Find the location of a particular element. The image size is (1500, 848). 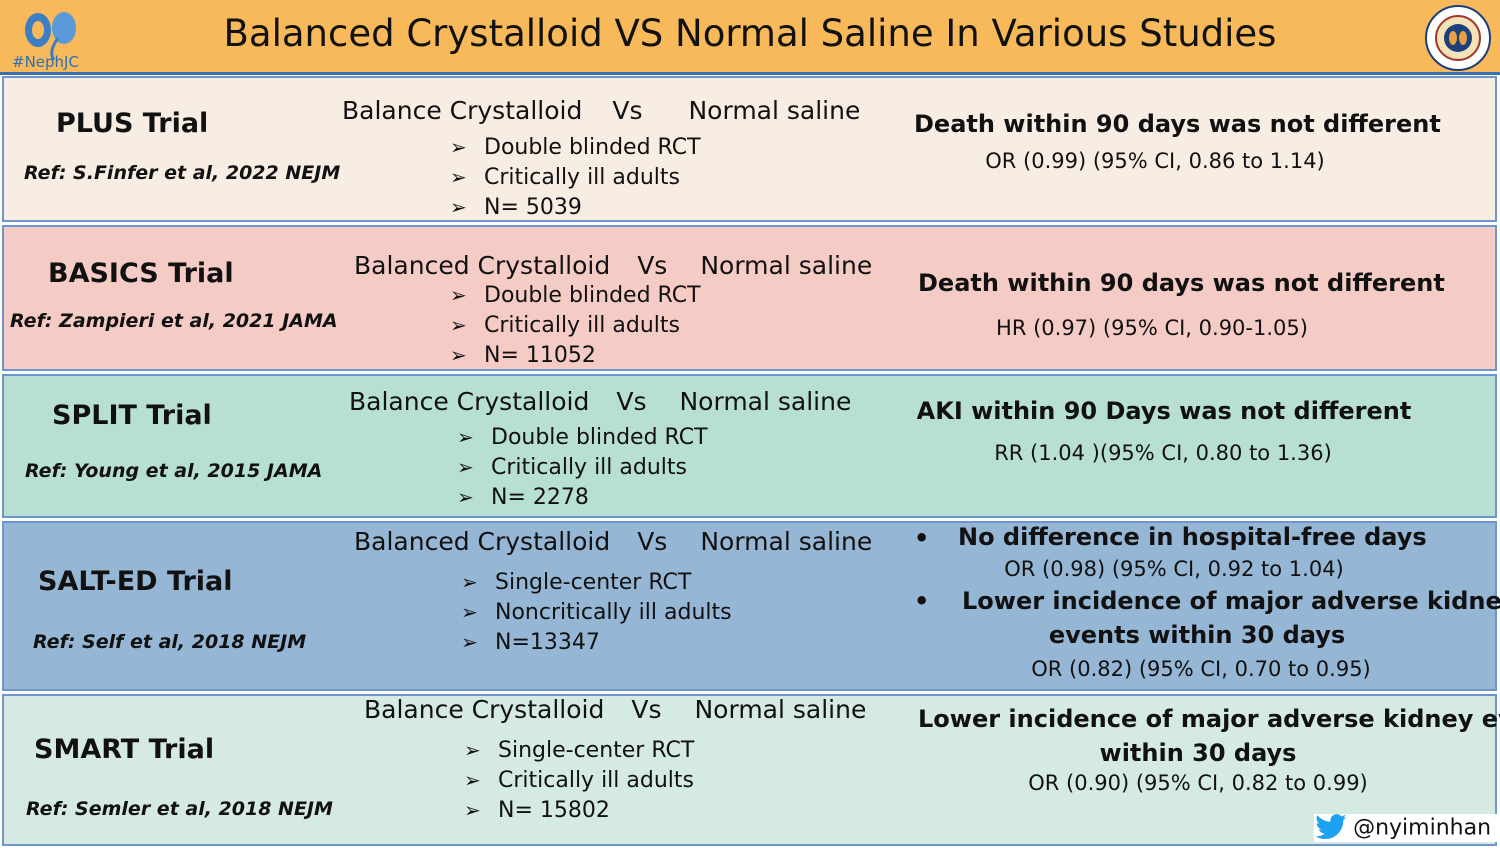

trial-ref: Ref: Young et al, 2015 JAMA is located at coordinates (174, 471).